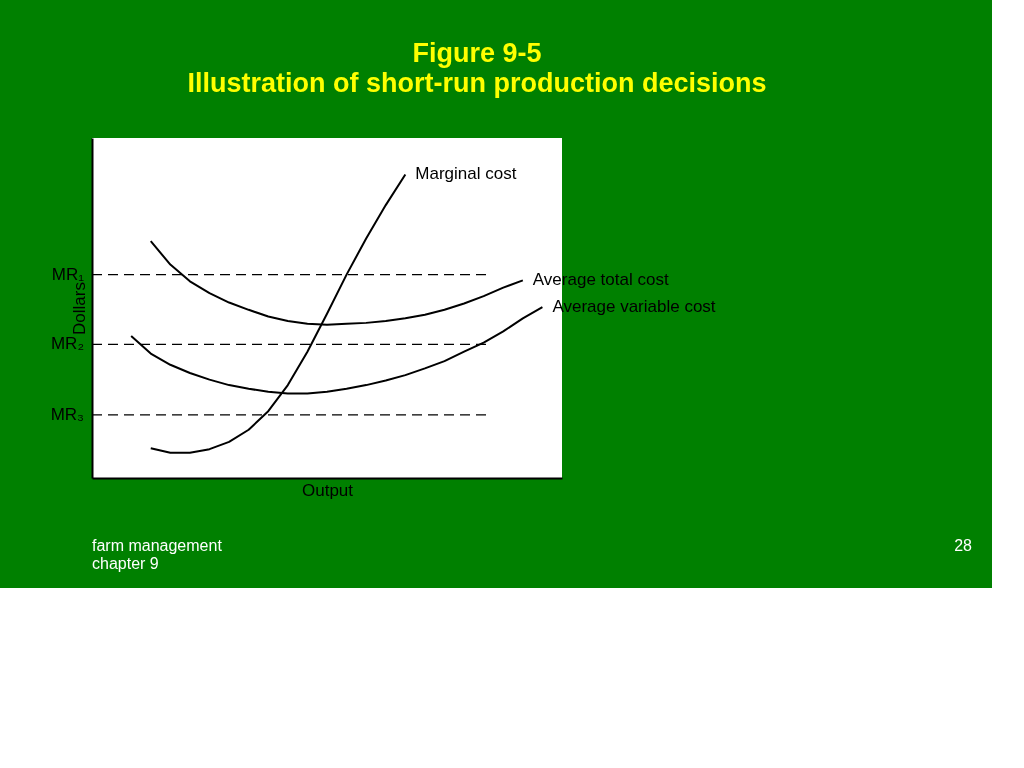  What do you see at coordinates (67, 414) in the screenshot?
I see `ref-line-label: MR₃` at bounding box center [67, 414].